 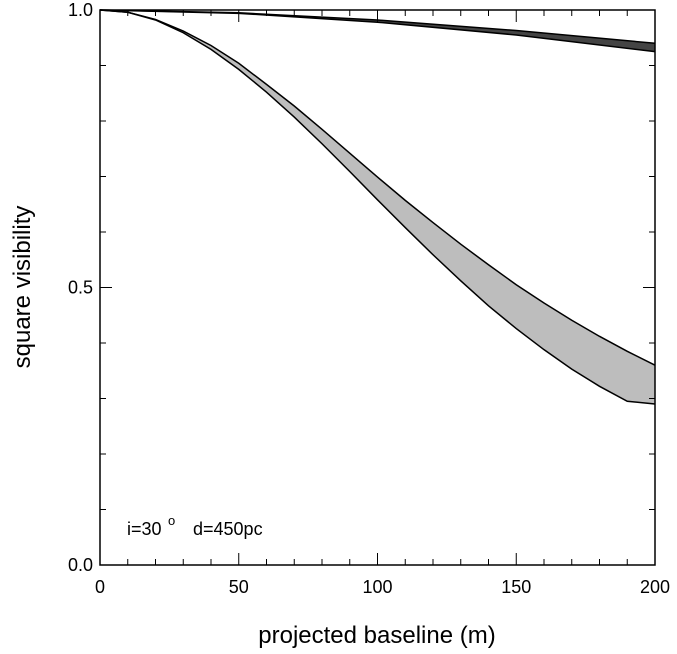 What do you see at coordinates (80, 10) in the screenshot?
I see `y-tick-label: 1.0` at bounding box center [80, 10].